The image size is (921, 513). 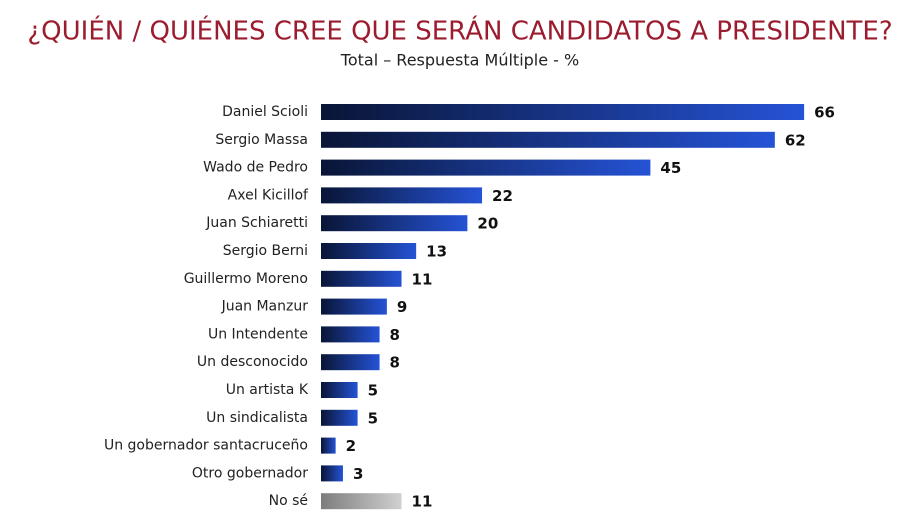 What do you see at coordinates (459, 60) in the screenshot?
I see `chart-subtitle: Total – Respuesta Múltiple - %` at bounding box center [459, 60].